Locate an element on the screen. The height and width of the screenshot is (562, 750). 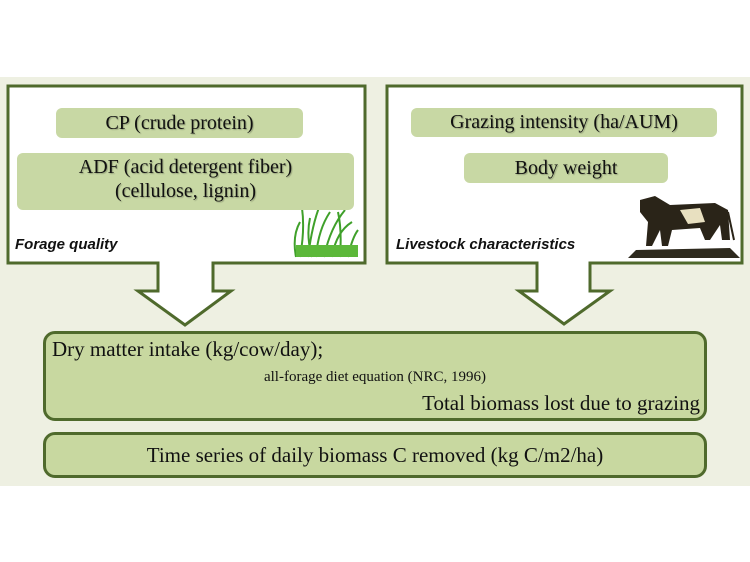
forage-quality-label: Forage quality is located at coordinates (66, 244).